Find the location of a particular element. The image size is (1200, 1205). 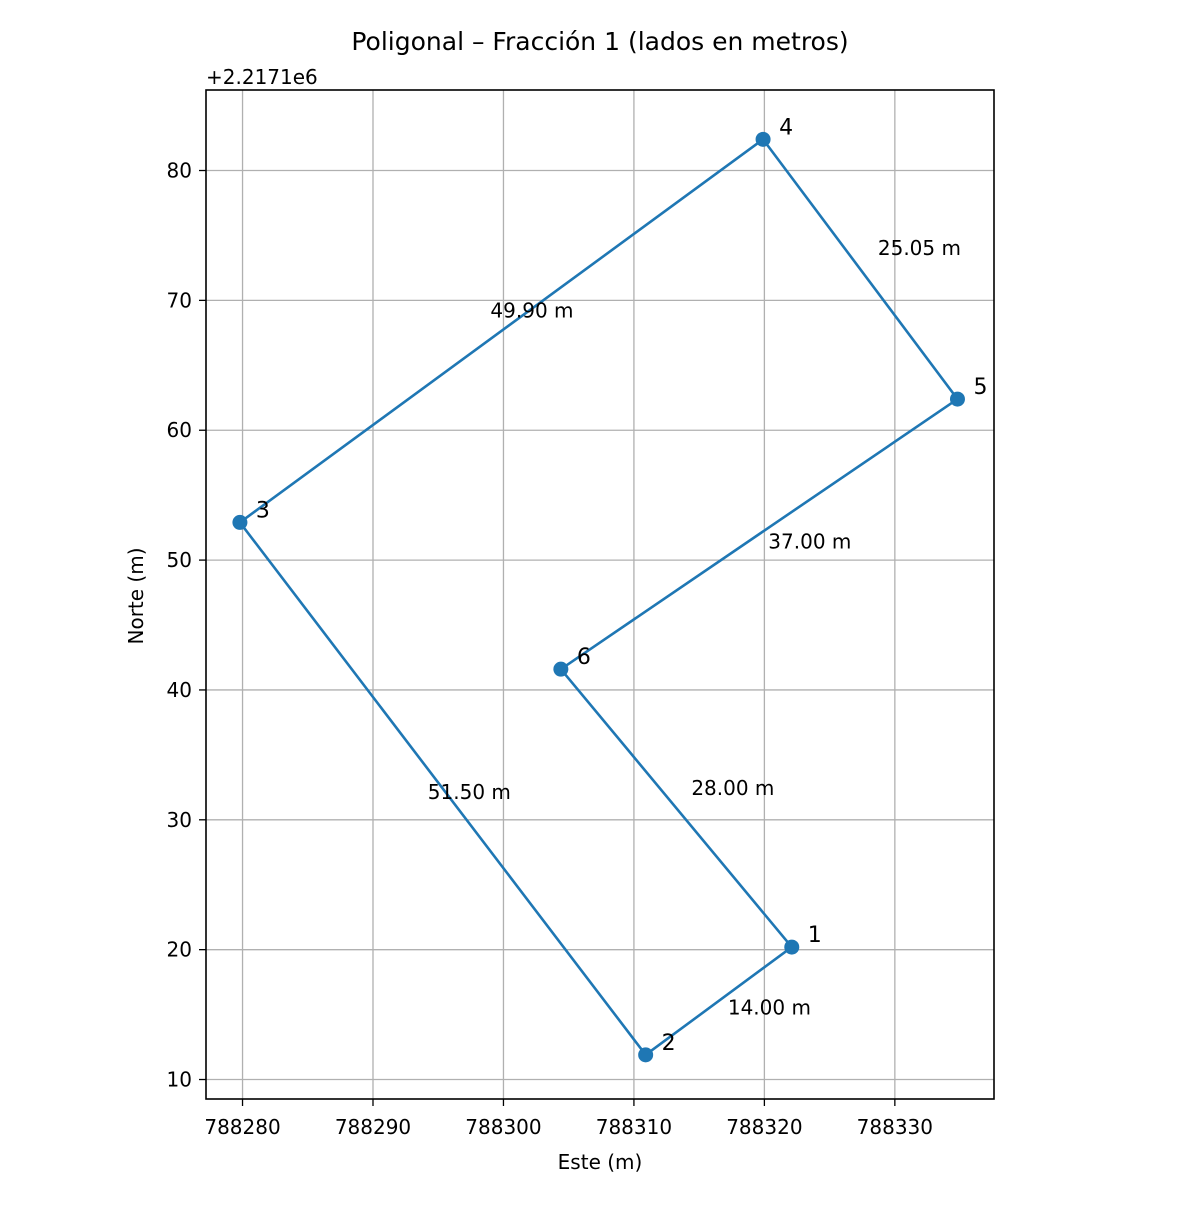

x-tick-label: 788320 is located at coordinates (764, 1127).